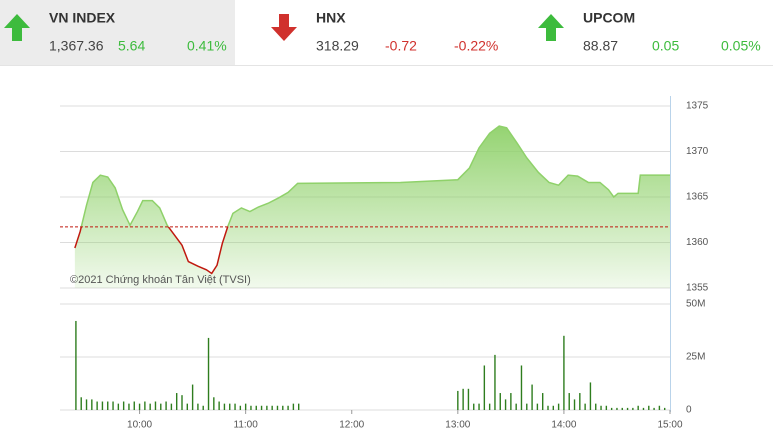 Image resolution: width=773 pixels, height=443 pixels. I want to click on index-change: 5.64, so click(131, 46).